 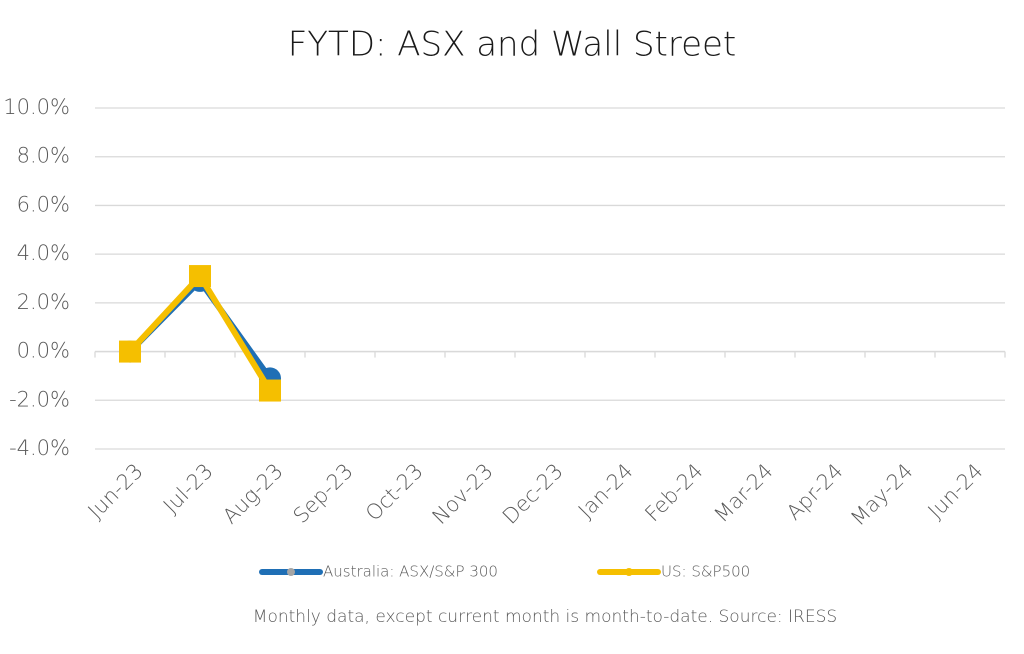 I want to click on y-tick-label: 8.0%, so click(x=43, y=156).